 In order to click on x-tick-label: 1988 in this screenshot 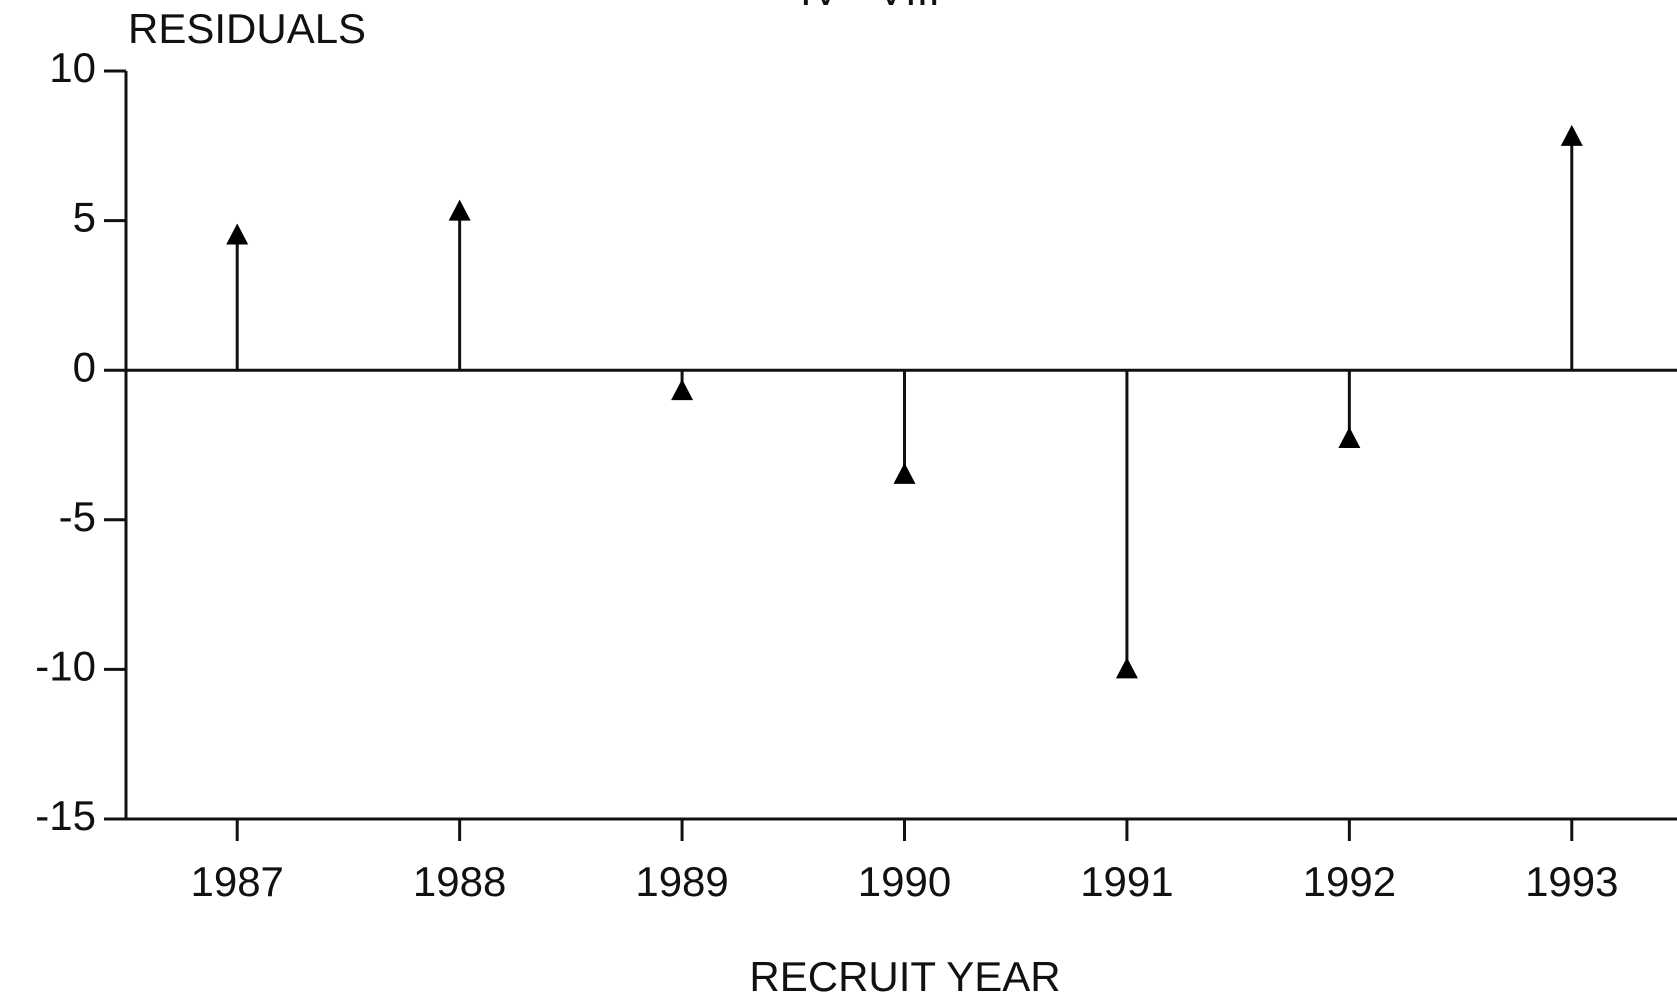, I will do `click(459, 881)`.